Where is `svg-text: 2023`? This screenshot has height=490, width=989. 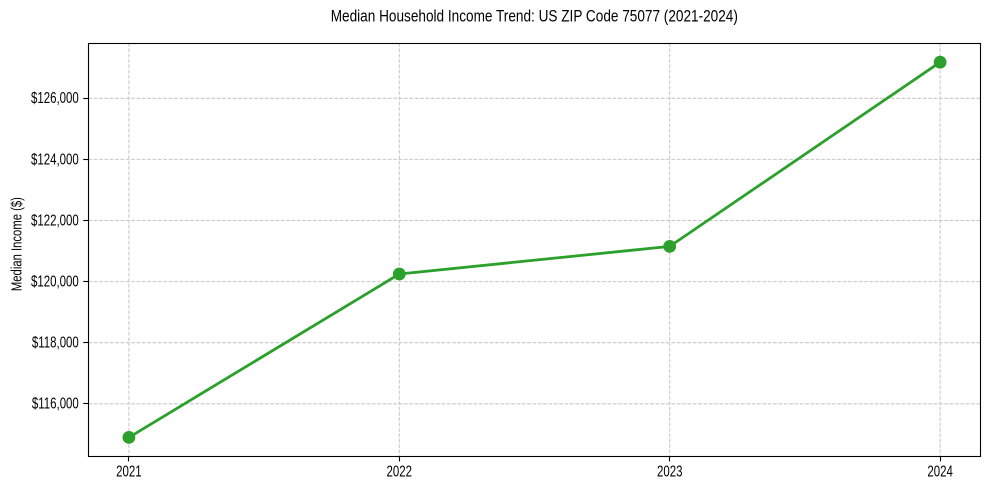 svg-text: 2023 is located at coordinates (670, 471).